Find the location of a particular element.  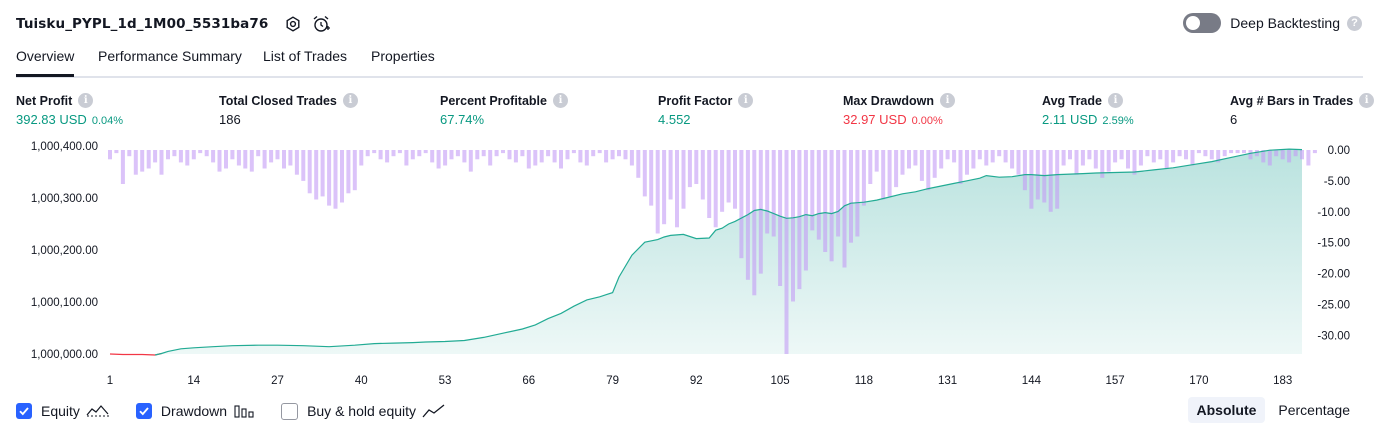

absolute-button: Absolute is located at coordinates (1226, 410).